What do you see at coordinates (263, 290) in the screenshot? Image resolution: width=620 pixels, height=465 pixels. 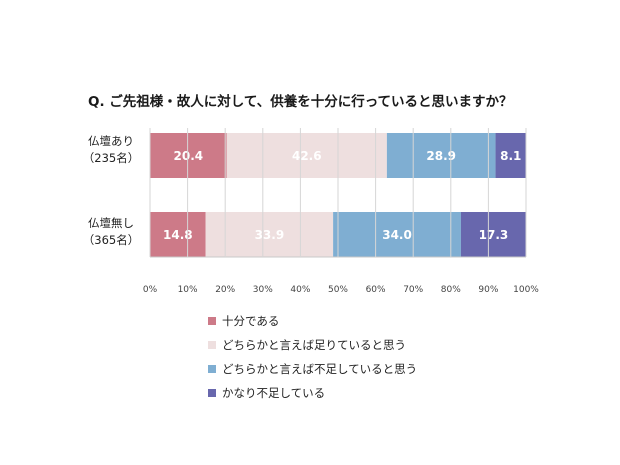 I see `x-tick-label: 30%` at bounding box center [263, 290].